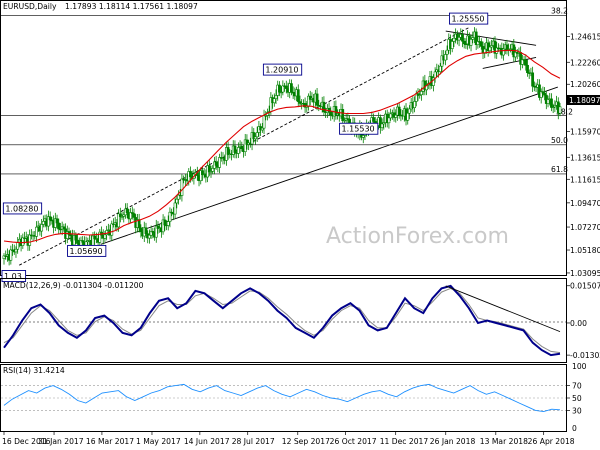 Image resolution: width=600 pixels, height=450 pixels. I want to click on fib-level-label: 38.2, so click(559, 10).